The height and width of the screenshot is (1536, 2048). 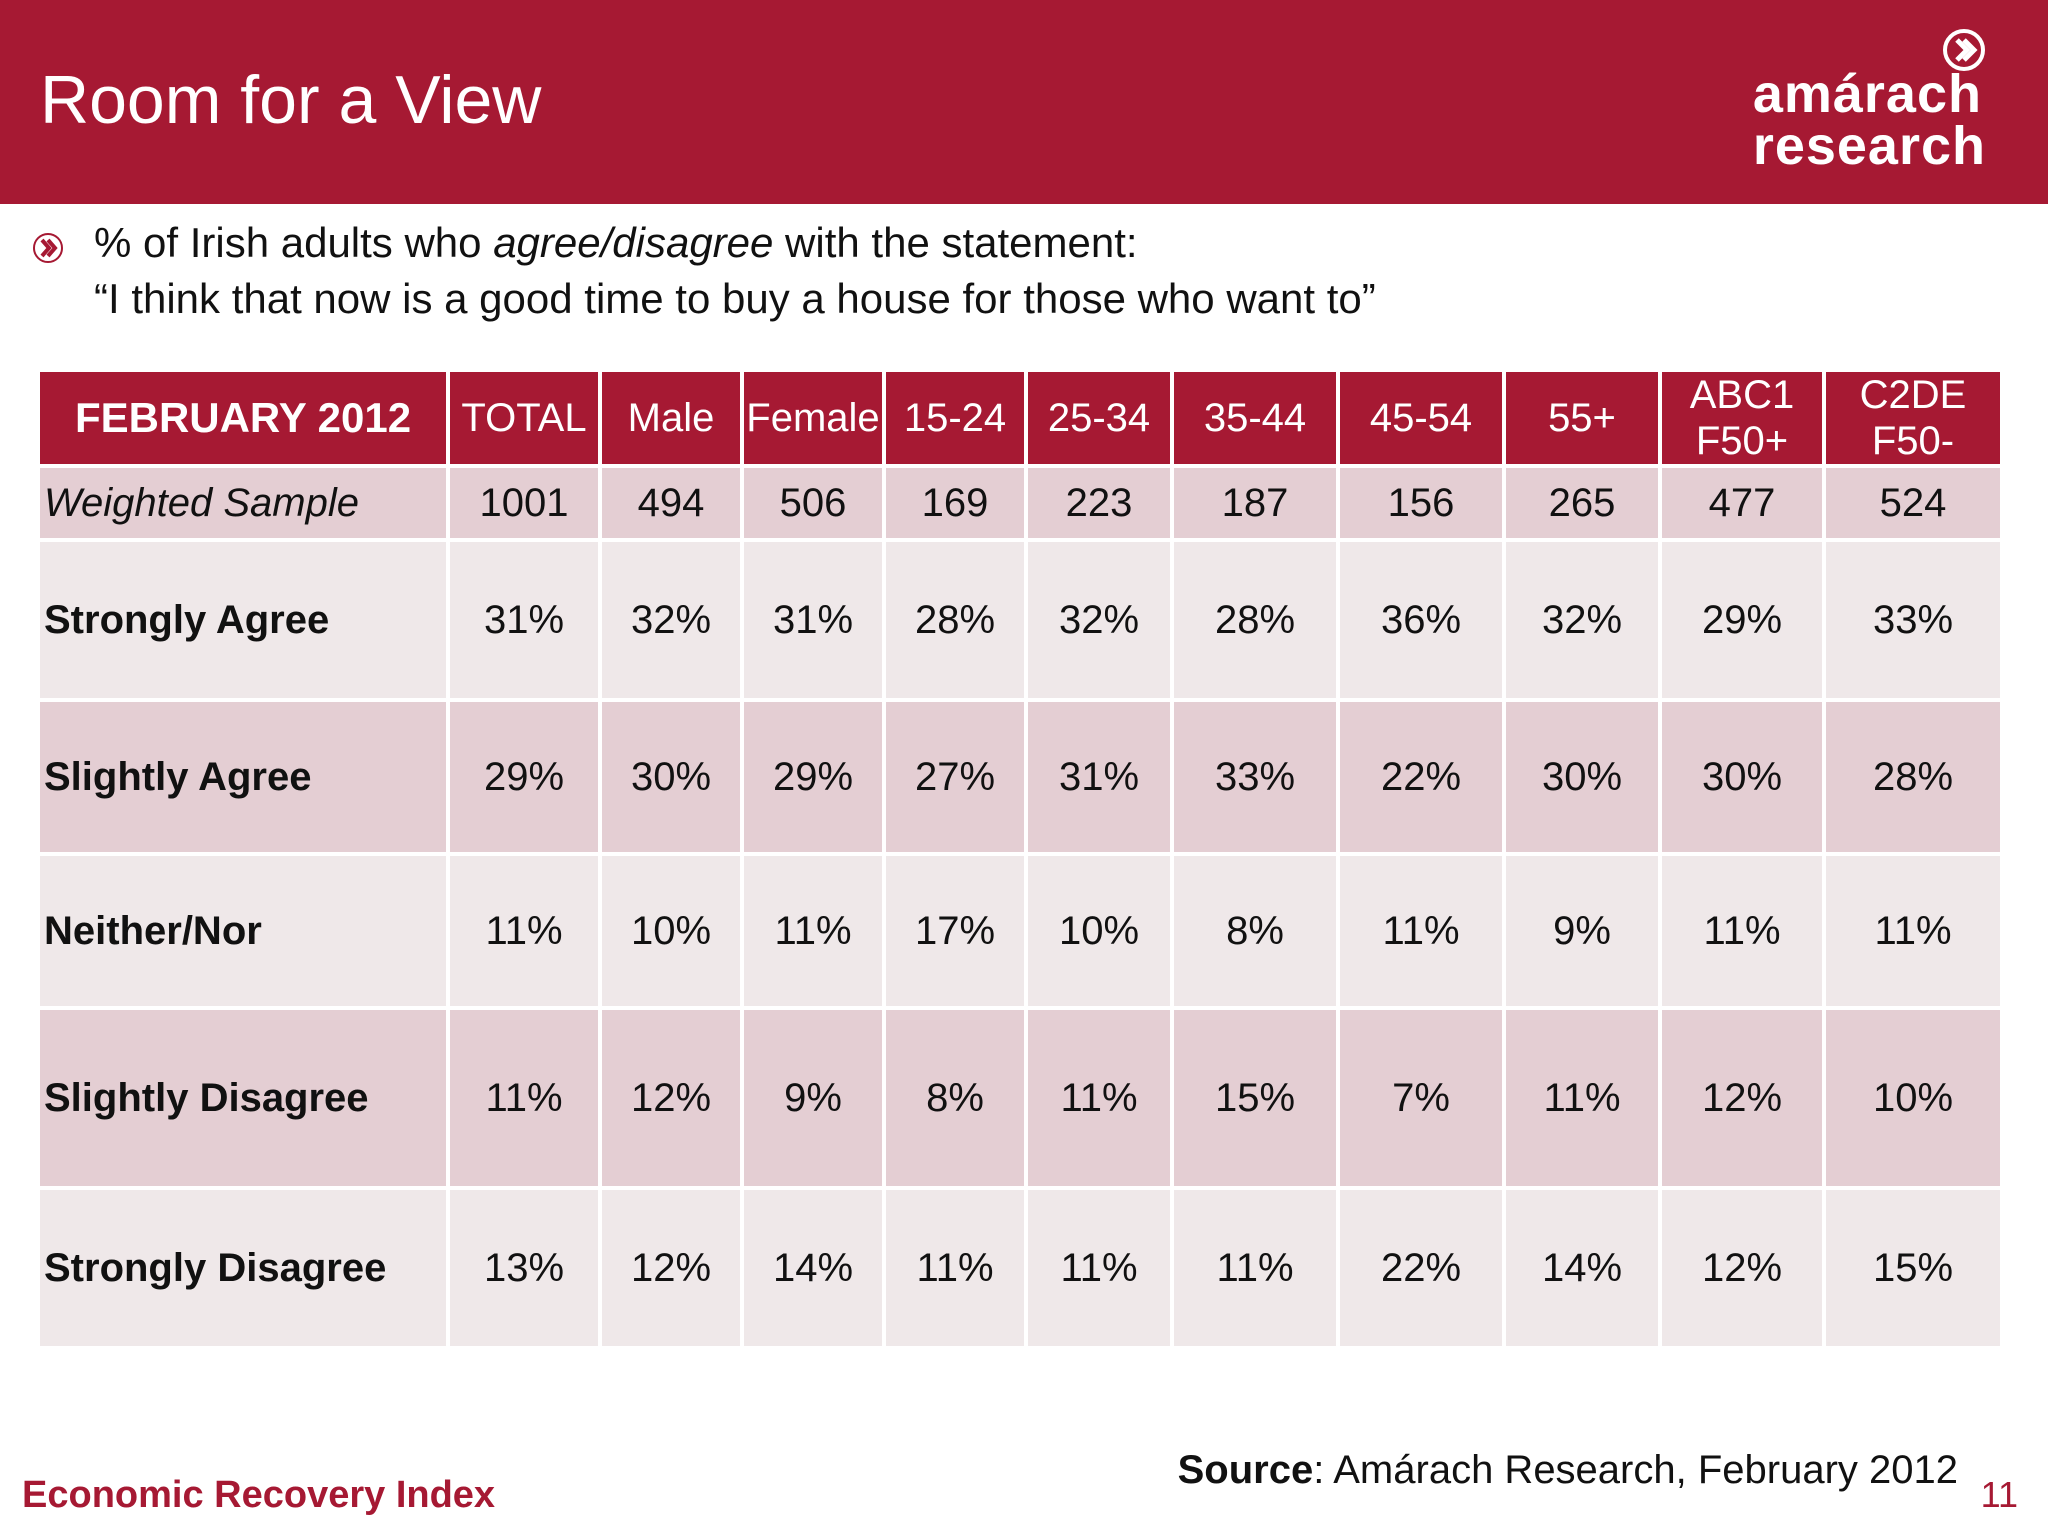 I want to click on table-cell: 524, so click(x=1913, y=503).